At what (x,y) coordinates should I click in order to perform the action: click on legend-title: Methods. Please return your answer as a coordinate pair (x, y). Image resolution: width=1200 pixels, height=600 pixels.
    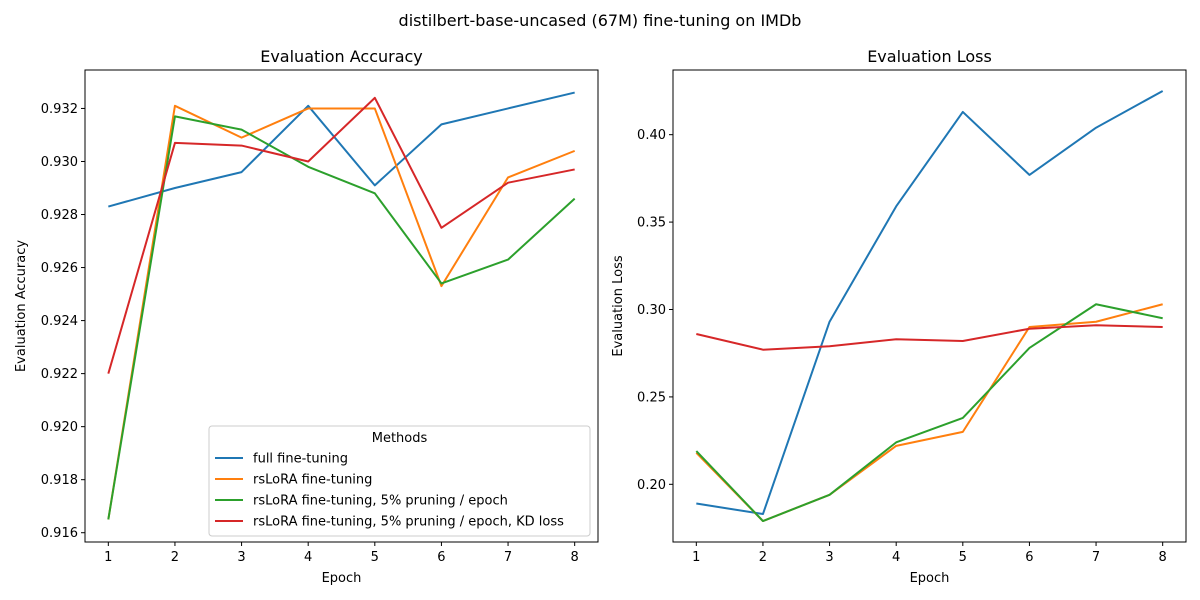
    Looking at the image, I should click on (400, 438).